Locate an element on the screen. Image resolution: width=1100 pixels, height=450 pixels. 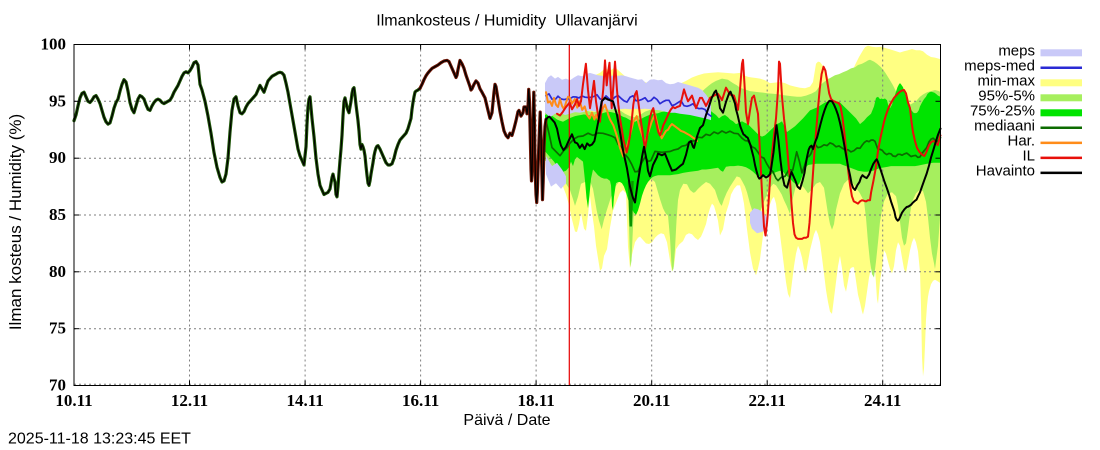
svg-text: Har. is located at coordinates (1021, 141).